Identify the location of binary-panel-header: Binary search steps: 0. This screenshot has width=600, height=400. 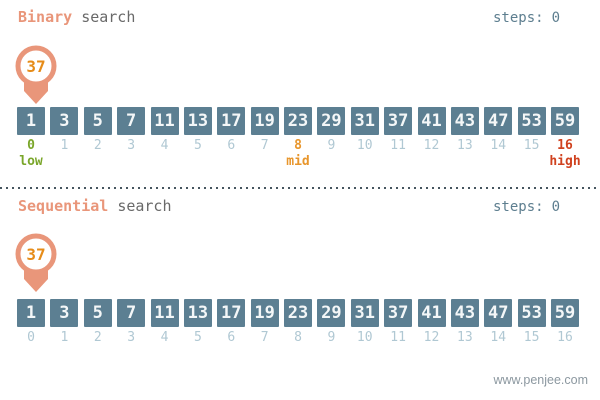
(289, 17).